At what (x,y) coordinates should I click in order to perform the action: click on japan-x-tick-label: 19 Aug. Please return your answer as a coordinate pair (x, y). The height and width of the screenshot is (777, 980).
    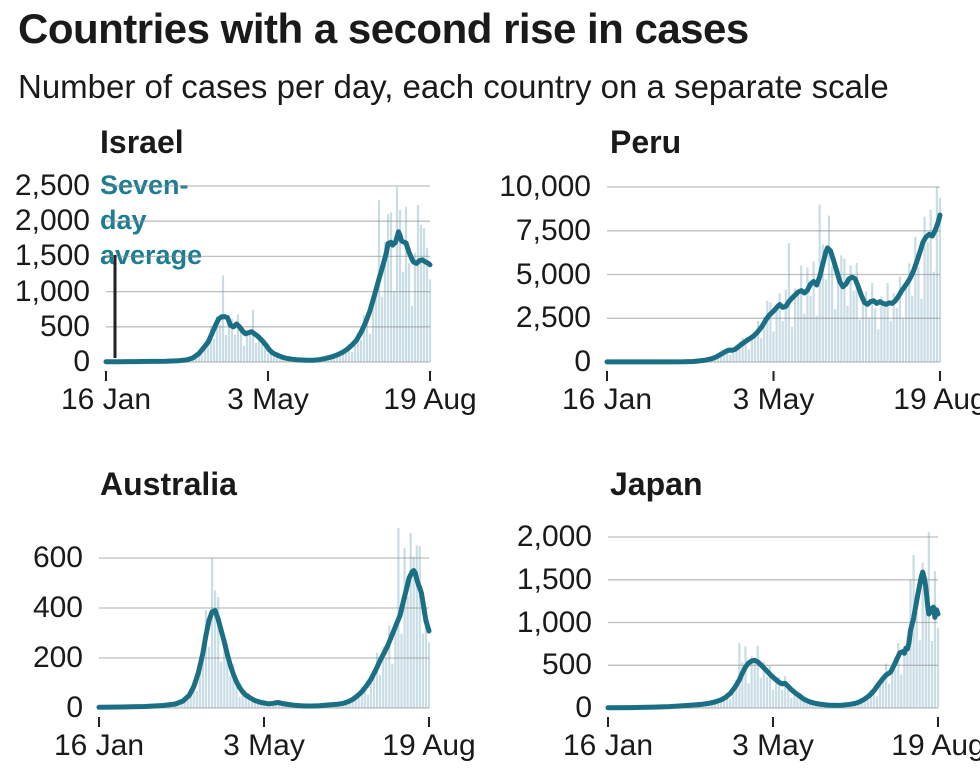
    Looking at the image, I should click on (935, 745).